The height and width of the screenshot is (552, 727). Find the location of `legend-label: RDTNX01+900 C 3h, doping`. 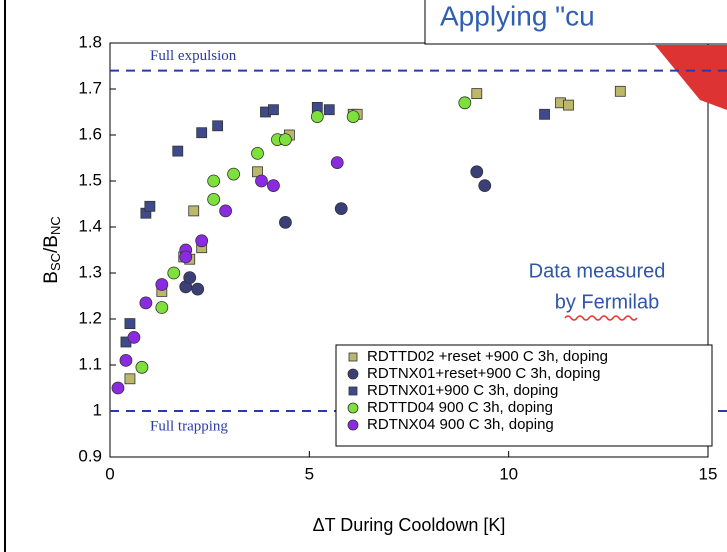

legend-label: RDTNX01+900 C 3h, doping is located at coordinates (462, 390).